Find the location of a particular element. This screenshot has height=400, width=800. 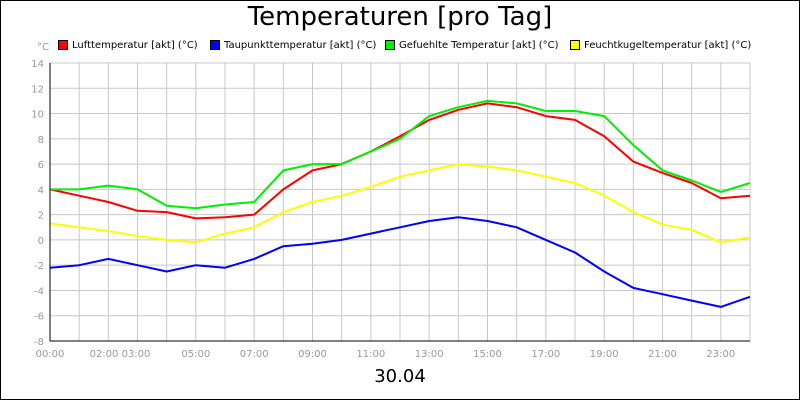

y-tick-label: 12 is located at coordinates (37, 89).